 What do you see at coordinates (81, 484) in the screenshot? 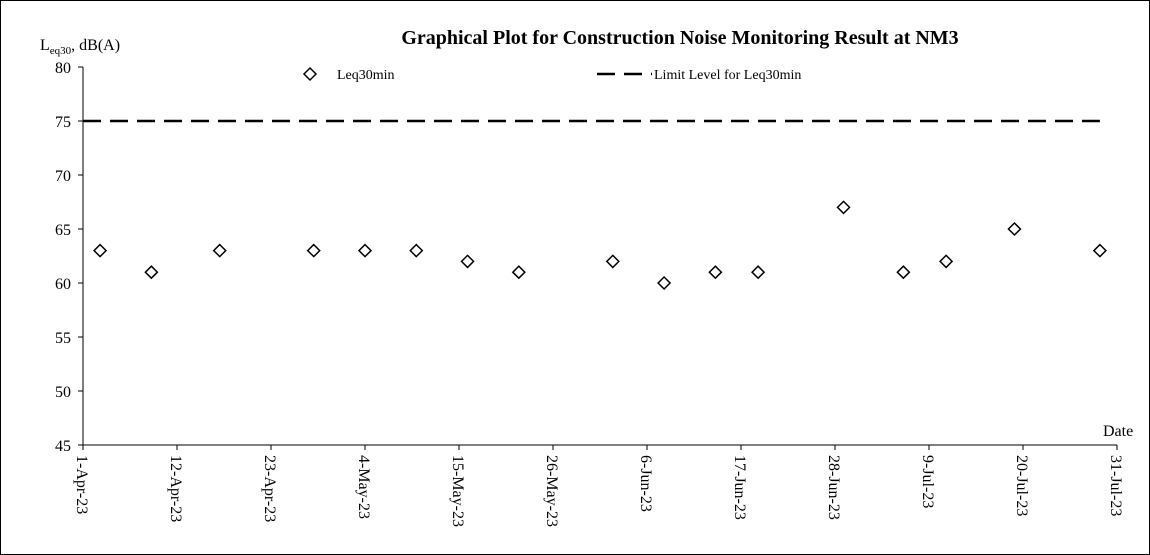
I see `x-tick-label: 1-Apr-23` at bounding box center [81, 484].